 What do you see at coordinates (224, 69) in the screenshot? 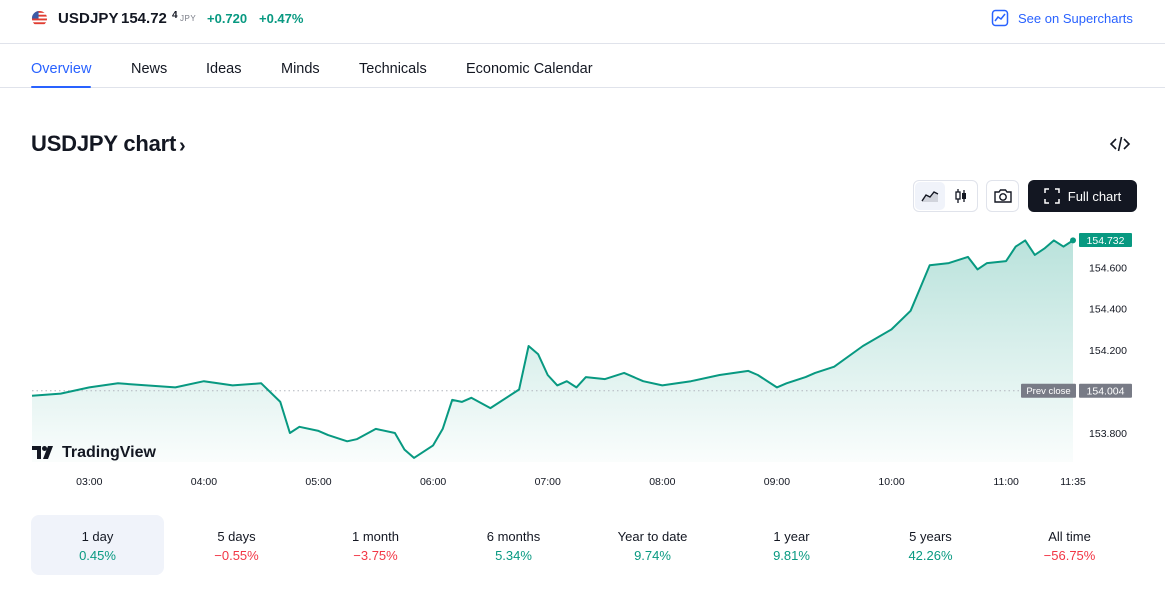
I see `tab-ideas: Ideas` at bounding box center [224, 69].